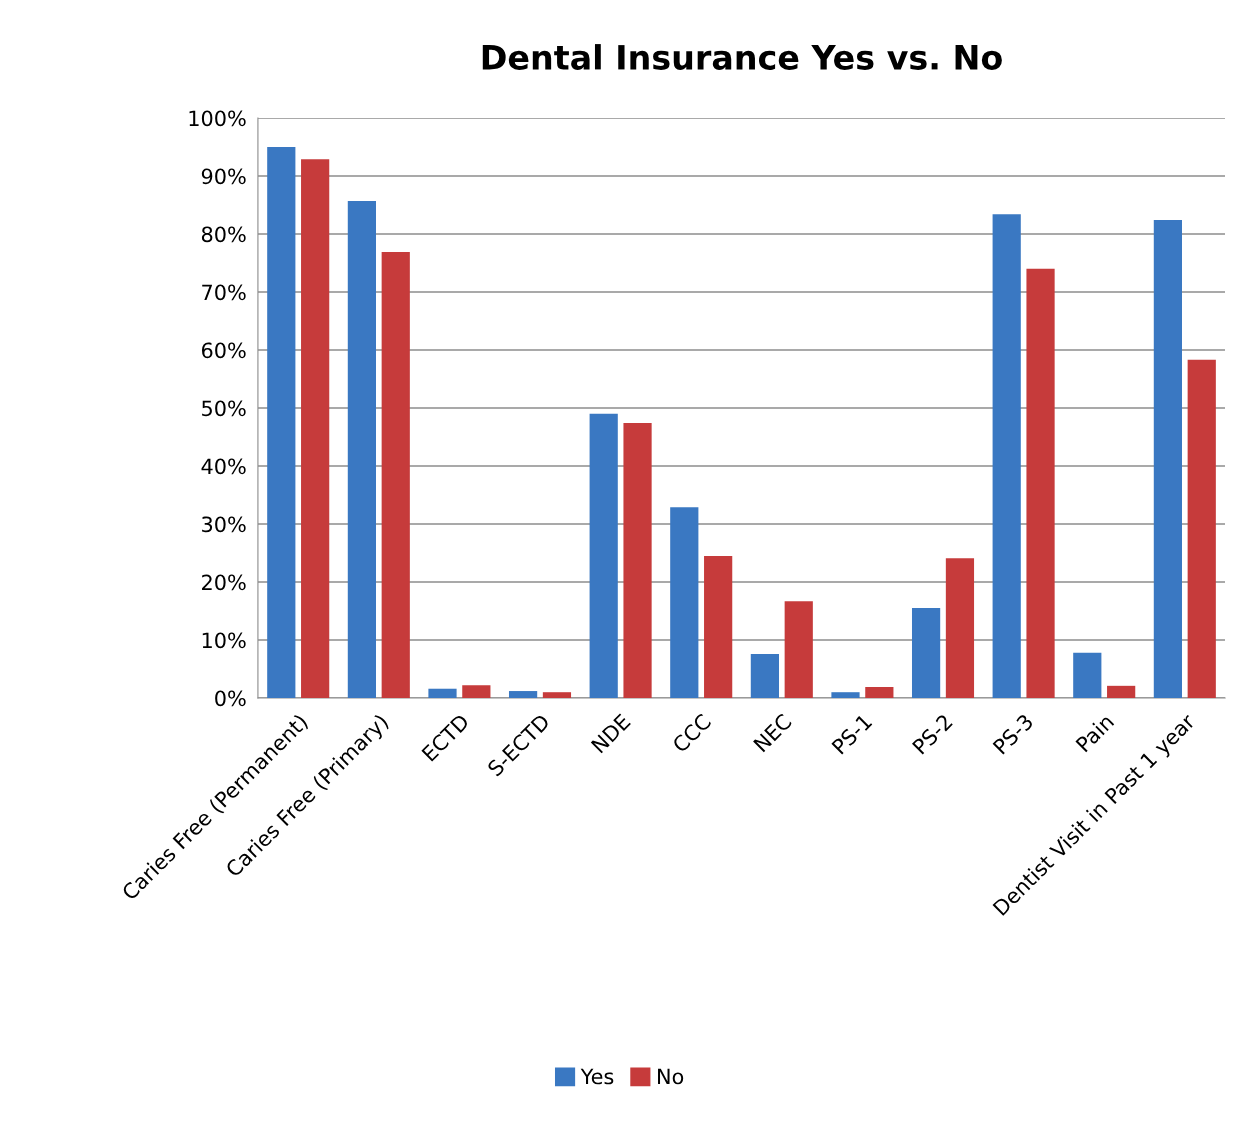 This screenshot has height=1124, width=1240. Describe the element at coordinates (230, 698) in the screenshot. I see `y-tick-label: 0%` at that location.